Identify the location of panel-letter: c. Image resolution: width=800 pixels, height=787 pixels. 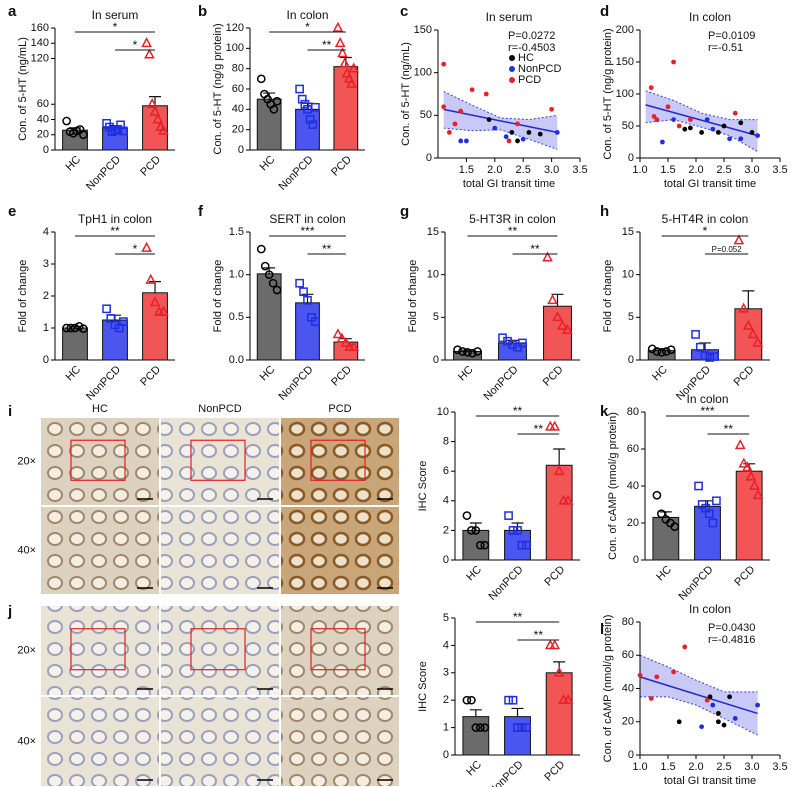
(404, 11).